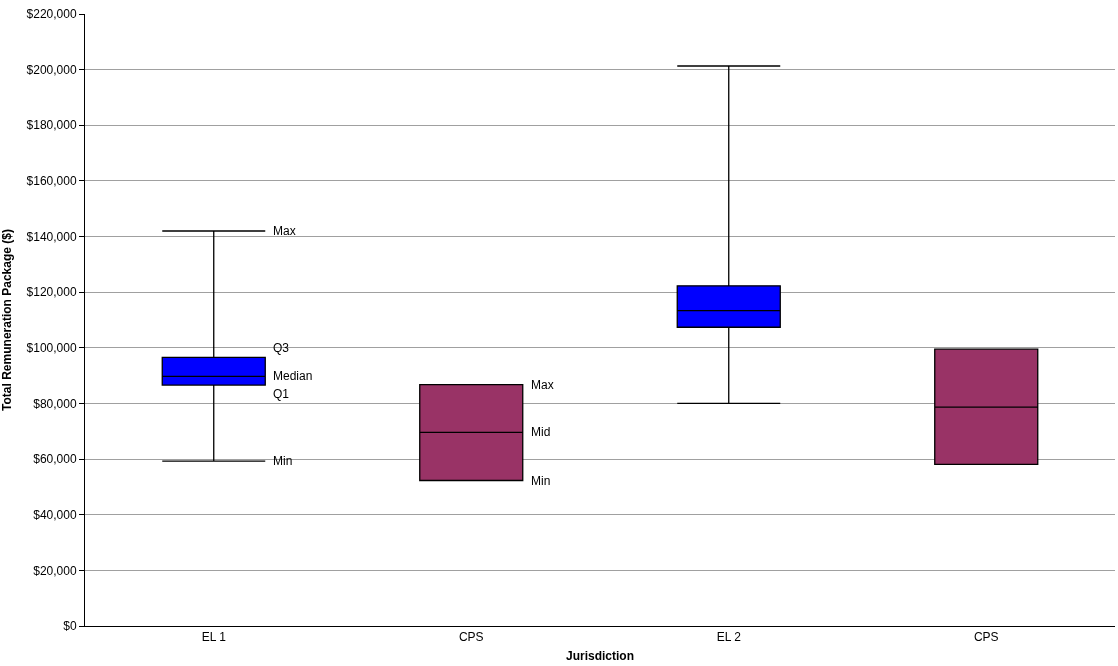 The image size is (1118, 666). Describe the element at coordinates (729, 637) in the screenshot. I see `x-tick-label: EL 2` at that location.